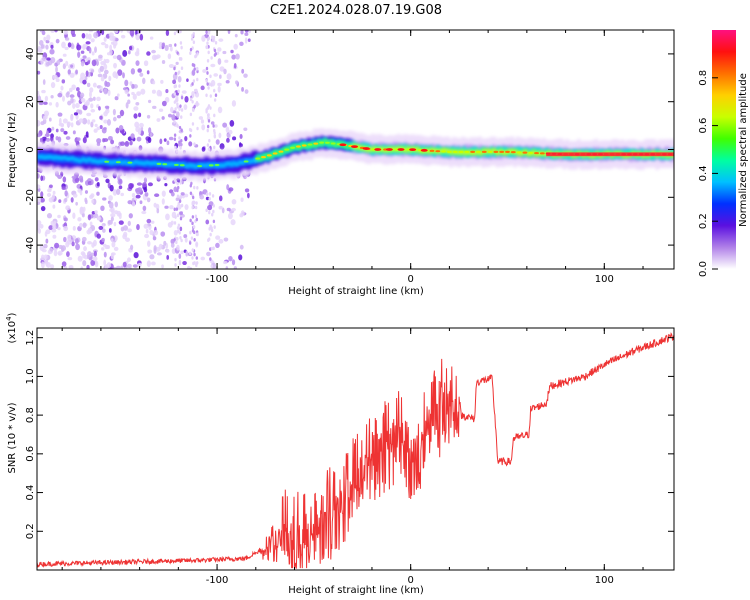  What do you see at coordinates (30, 493) in the screenshot?
I see `snr-ytick-label: 0.4` at bounding box center [30, 493].